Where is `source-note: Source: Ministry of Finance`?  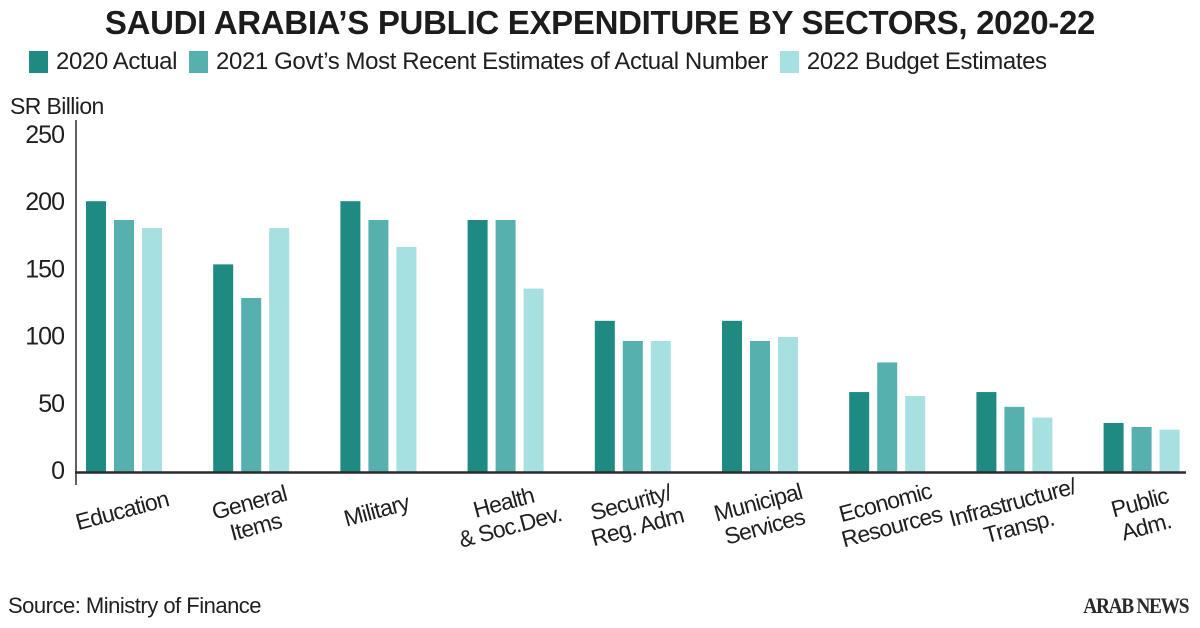
source-note: Source: Ministry of Finance is located at coordinates (135, 605).